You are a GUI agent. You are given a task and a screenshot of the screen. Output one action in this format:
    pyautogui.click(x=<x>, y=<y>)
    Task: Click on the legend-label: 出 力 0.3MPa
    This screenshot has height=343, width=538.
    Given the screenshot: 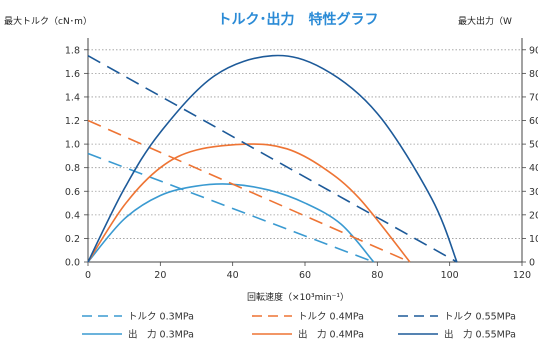 What is the action you would take?
    pyautogui.click(x=161, y=335)
    